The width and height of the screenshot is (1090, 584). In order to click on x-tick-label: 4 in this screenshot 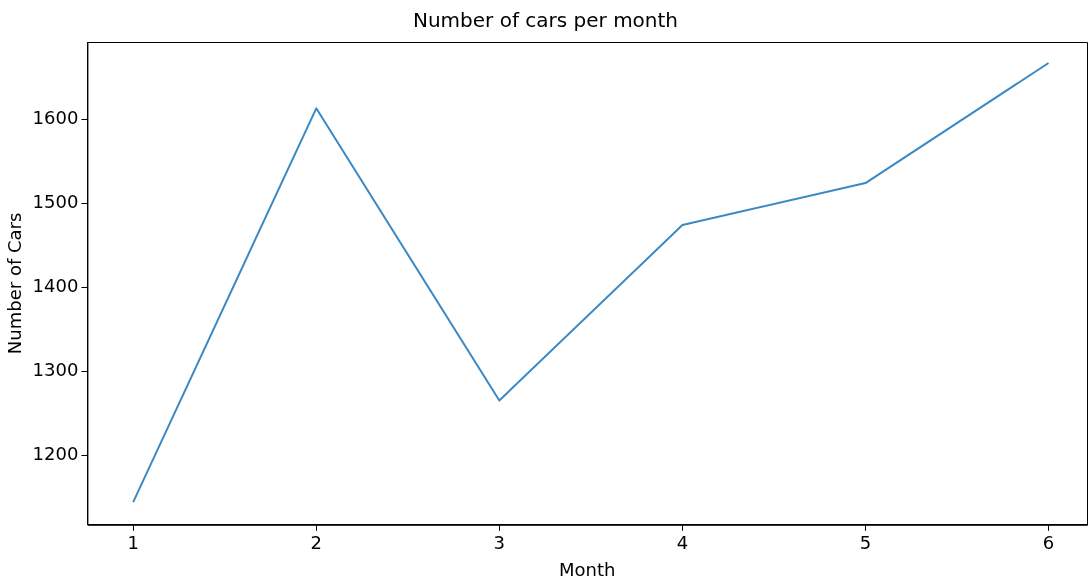, I will do `click(682, 543)`.